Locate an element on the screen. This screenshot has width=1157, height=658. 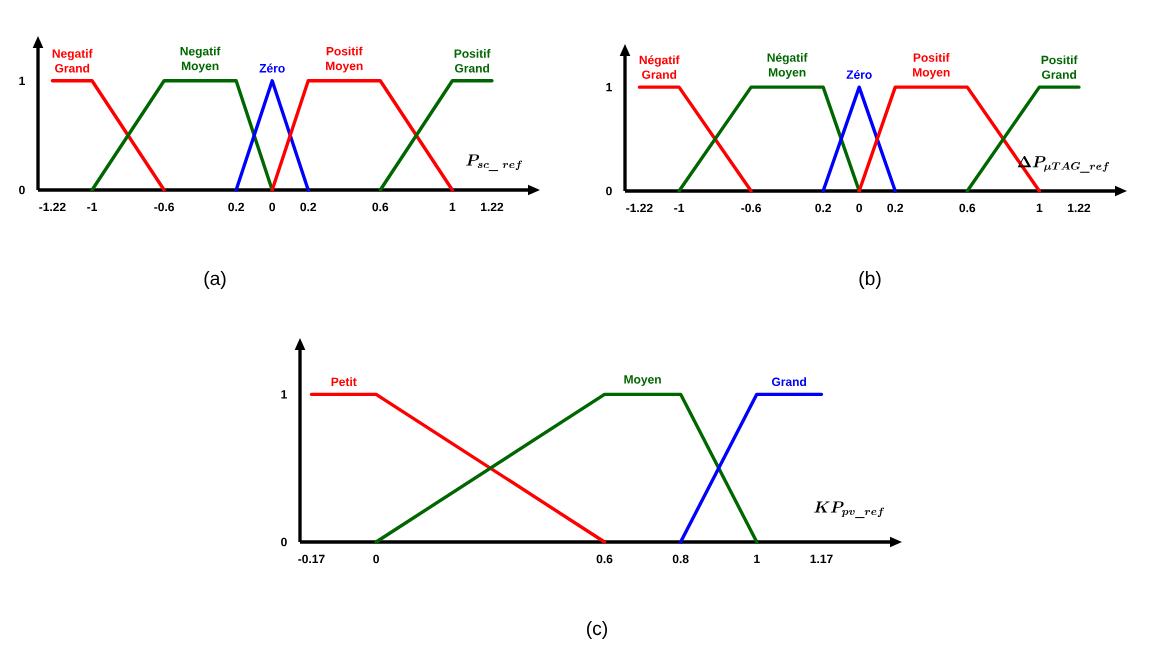
x-tick-label: -0.17 is located at coordinates (311, 559).